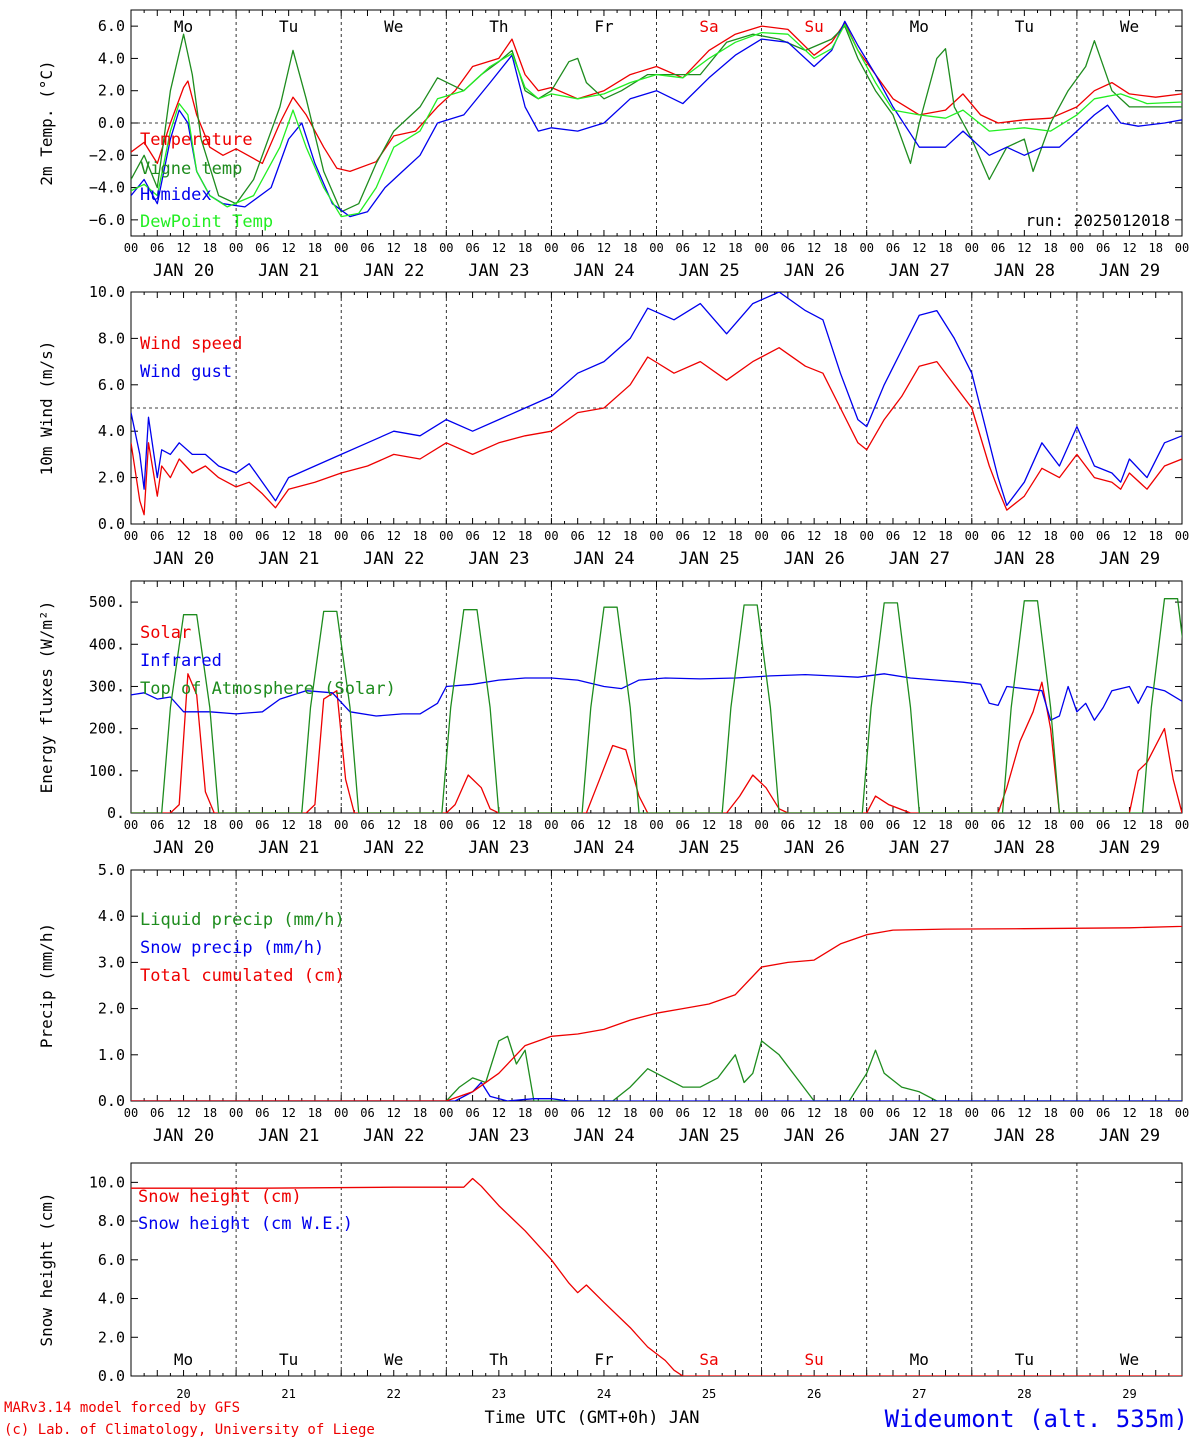 The image size is (1194, 1440). Describe the element at coordinates (604, 1394) in the screenshot. I see `day-number-label: 24` at that location.